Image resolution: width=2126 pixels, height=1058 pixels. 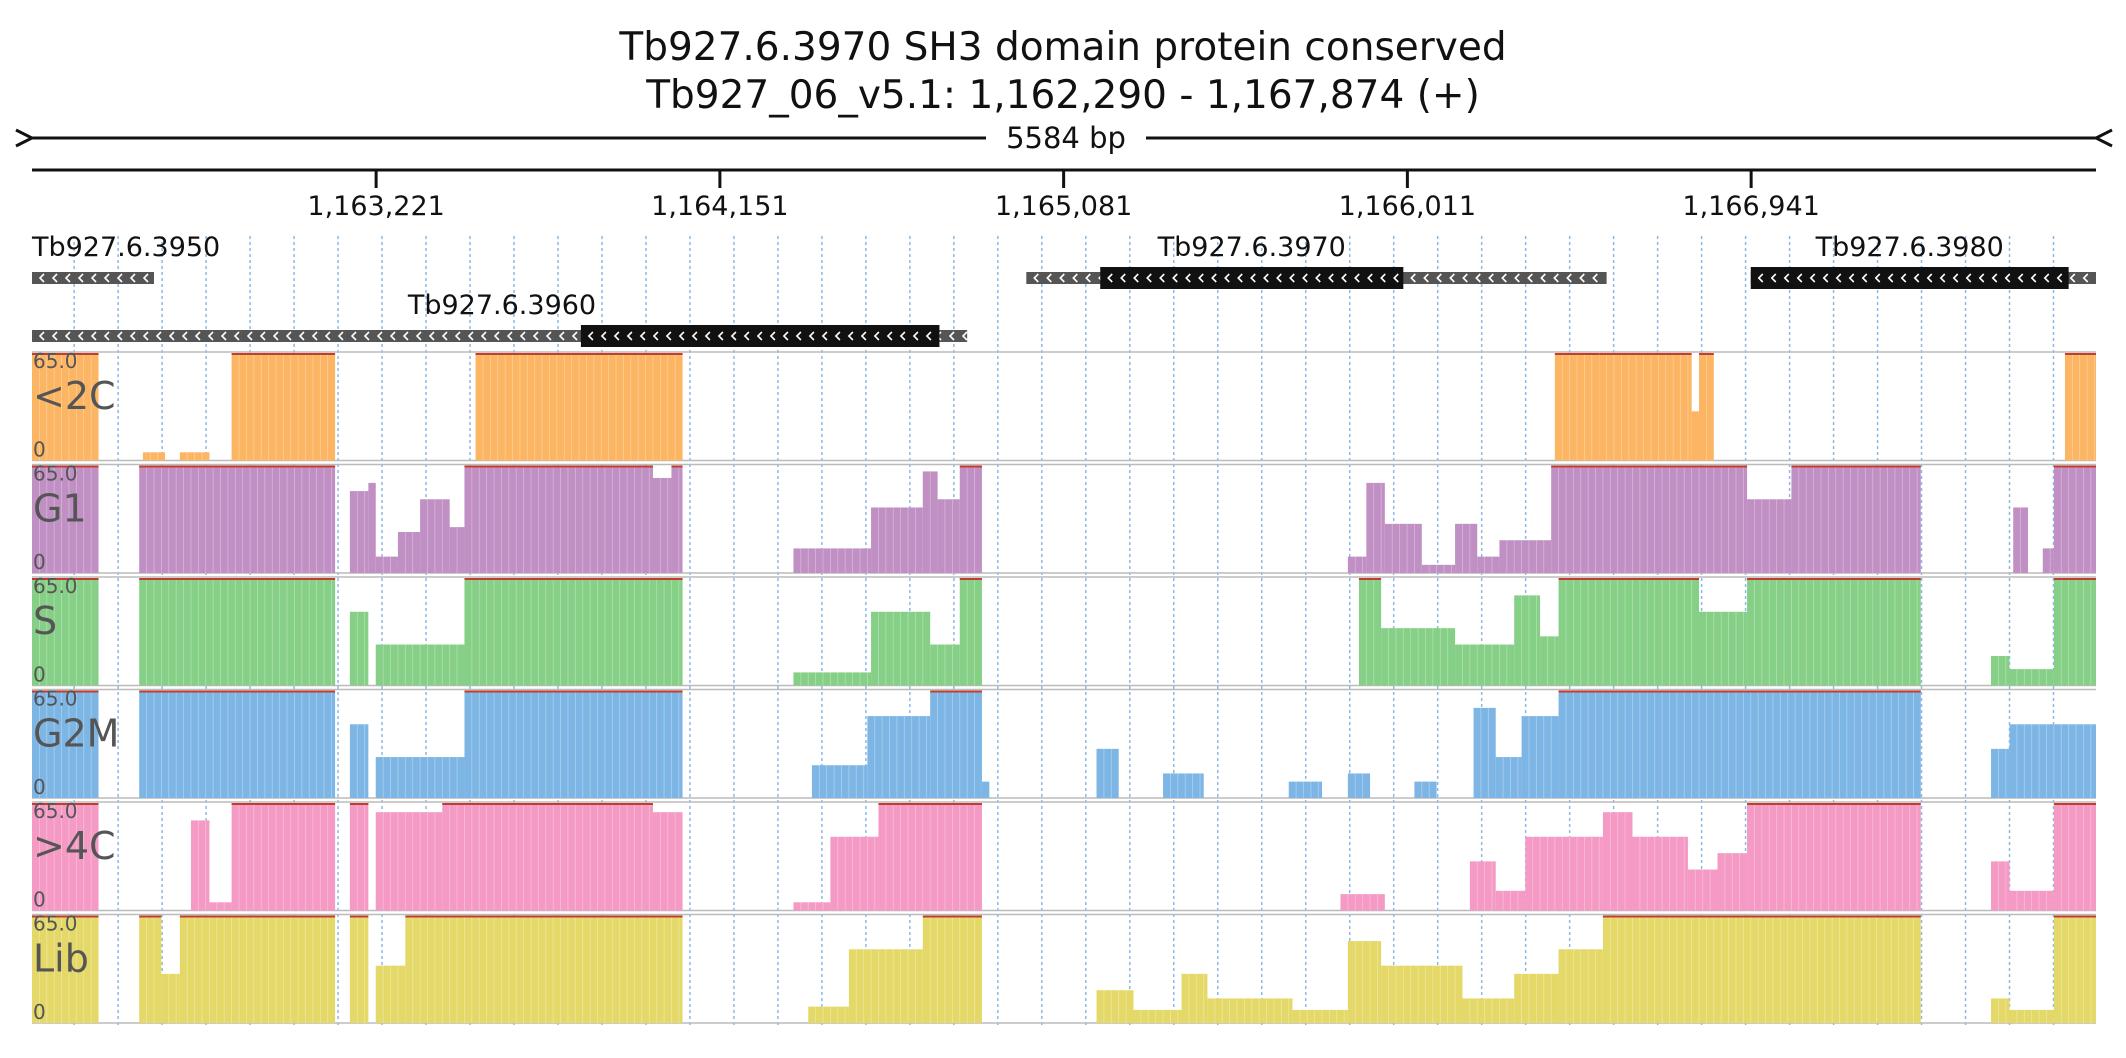 I want to click on track-5: 65.0 0 >4C, so click(x=1064, y=855).